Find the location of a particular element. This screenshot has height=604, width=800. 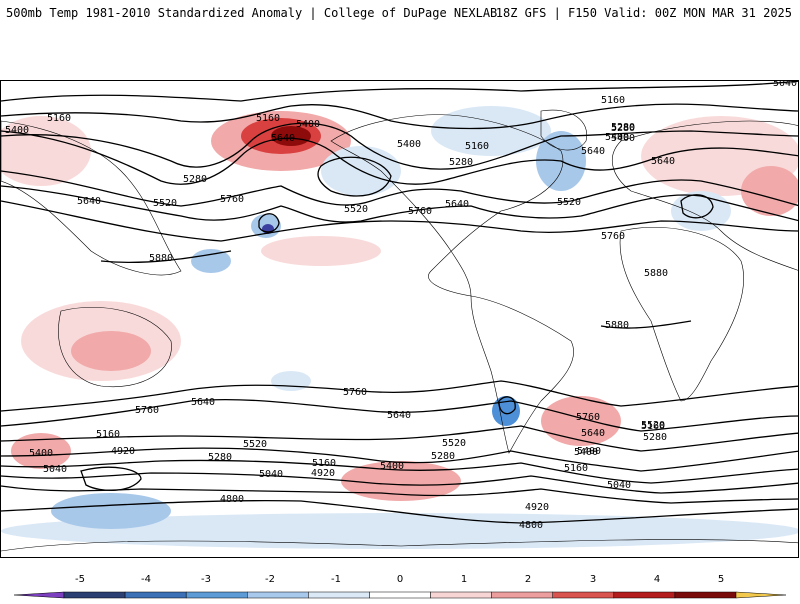

contour-5520-mid is located at coordinates (399, 188).